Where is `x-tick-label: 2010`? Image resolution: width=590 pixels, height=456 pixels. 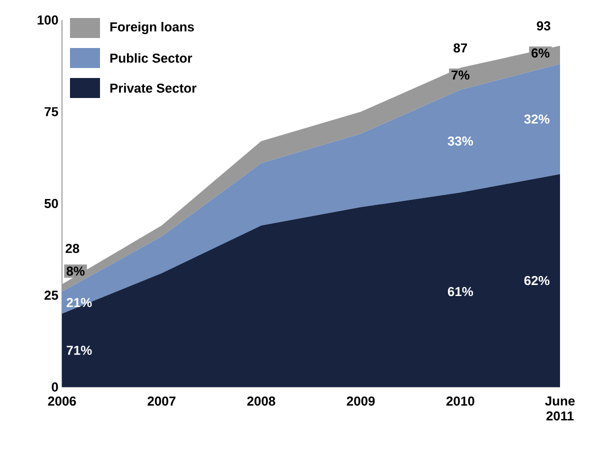 x-tick-label: 2010 is located at coordinates (460, 401).